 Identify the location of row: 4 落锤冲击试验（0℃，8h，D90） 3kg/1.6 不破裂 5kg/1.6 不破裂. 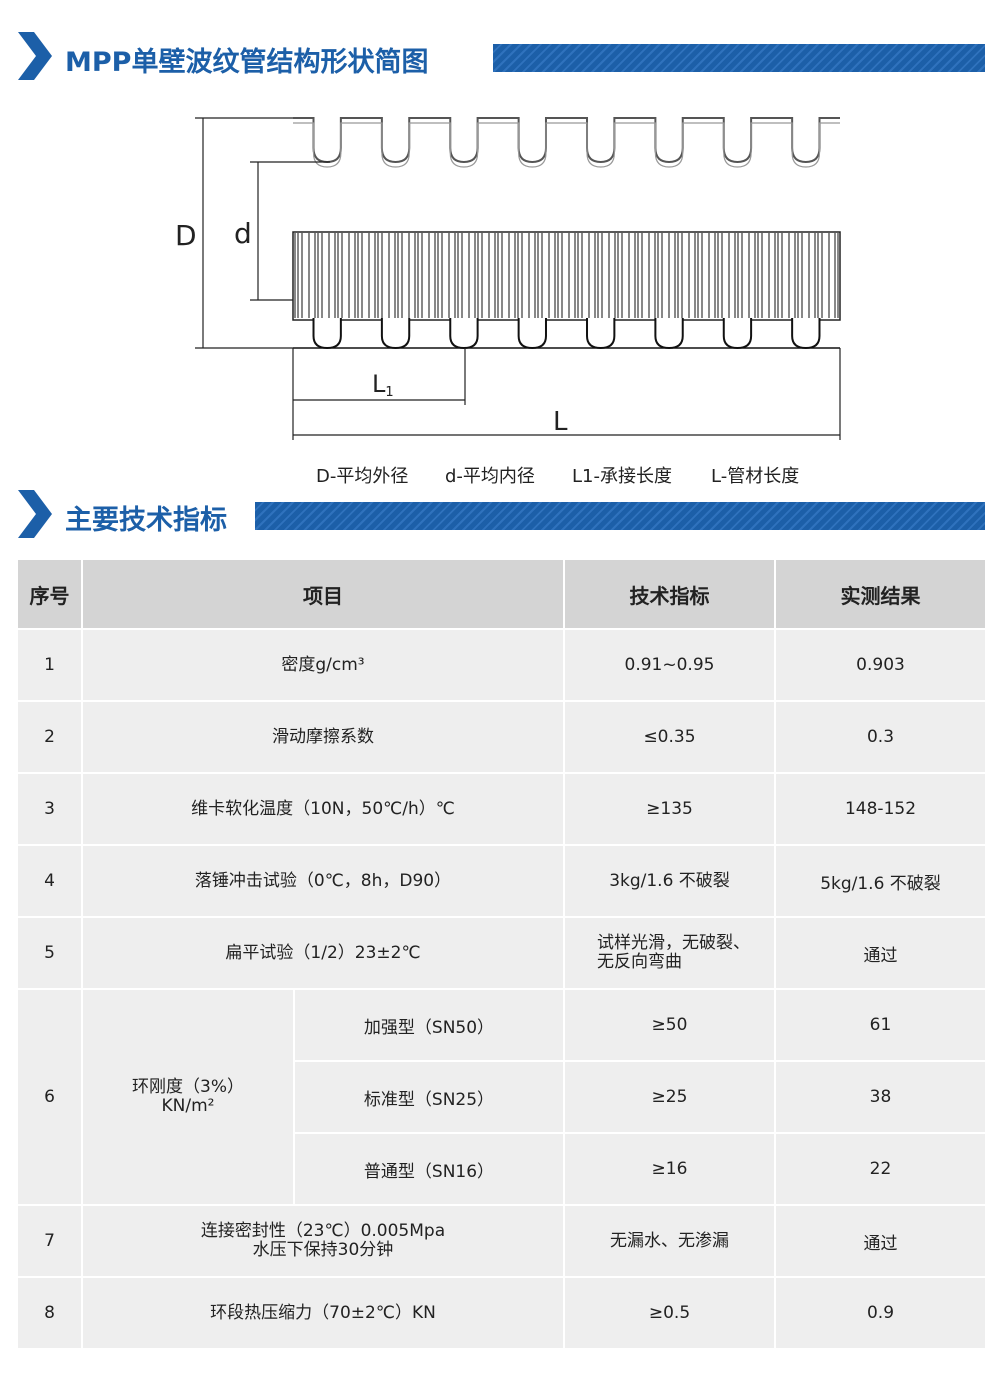
(501, 881).